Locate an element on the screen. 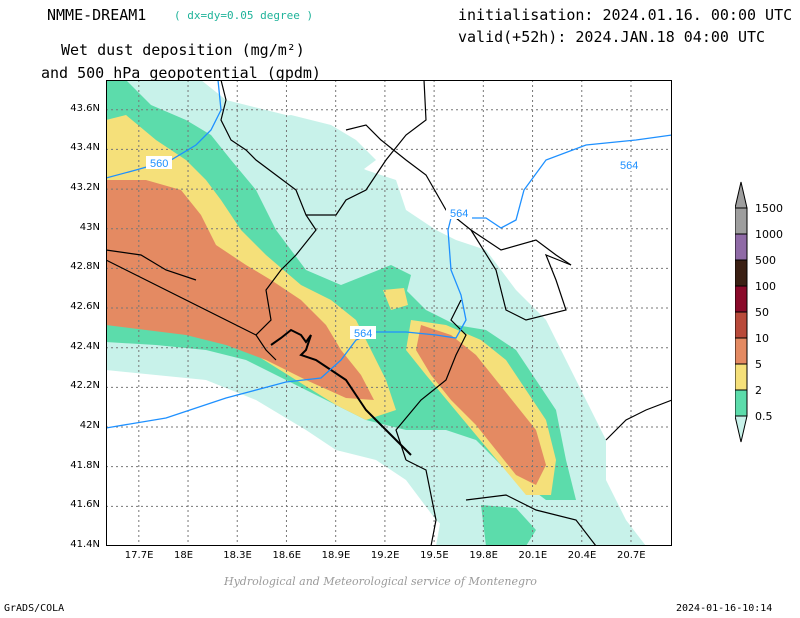 The image size is (800, 618). timestamp-label: 2024-01-16-10:14 is located at coordinates (724, 608).